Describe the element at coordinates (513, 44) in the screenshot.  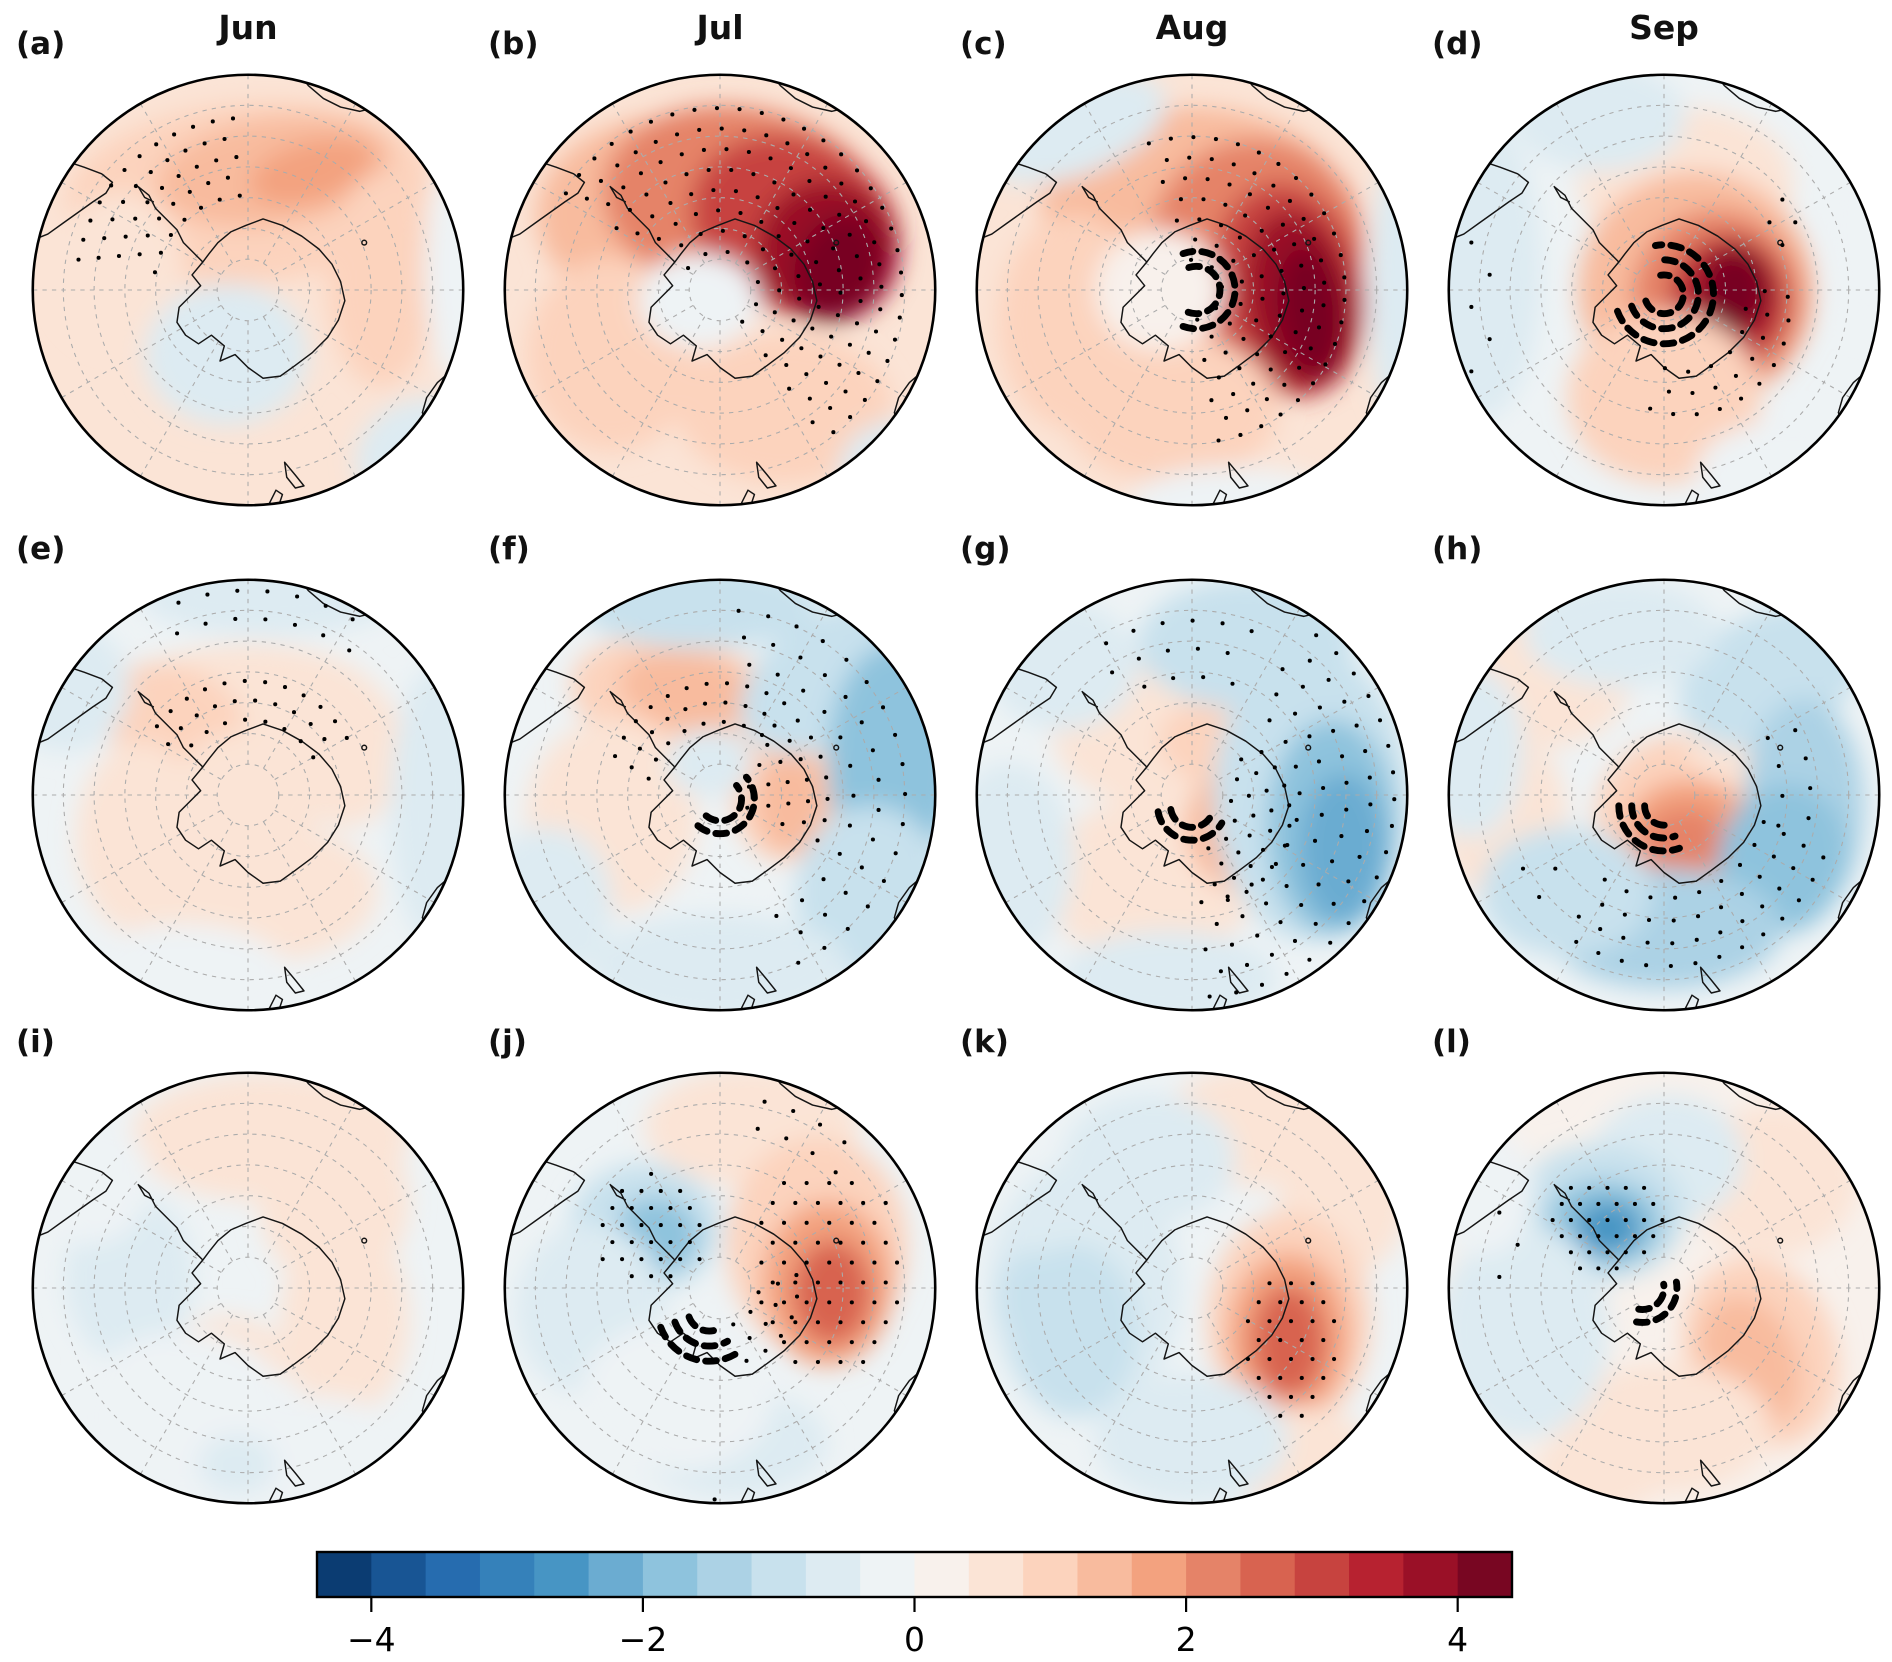
I see `panel-label-b: (b)` at that location.